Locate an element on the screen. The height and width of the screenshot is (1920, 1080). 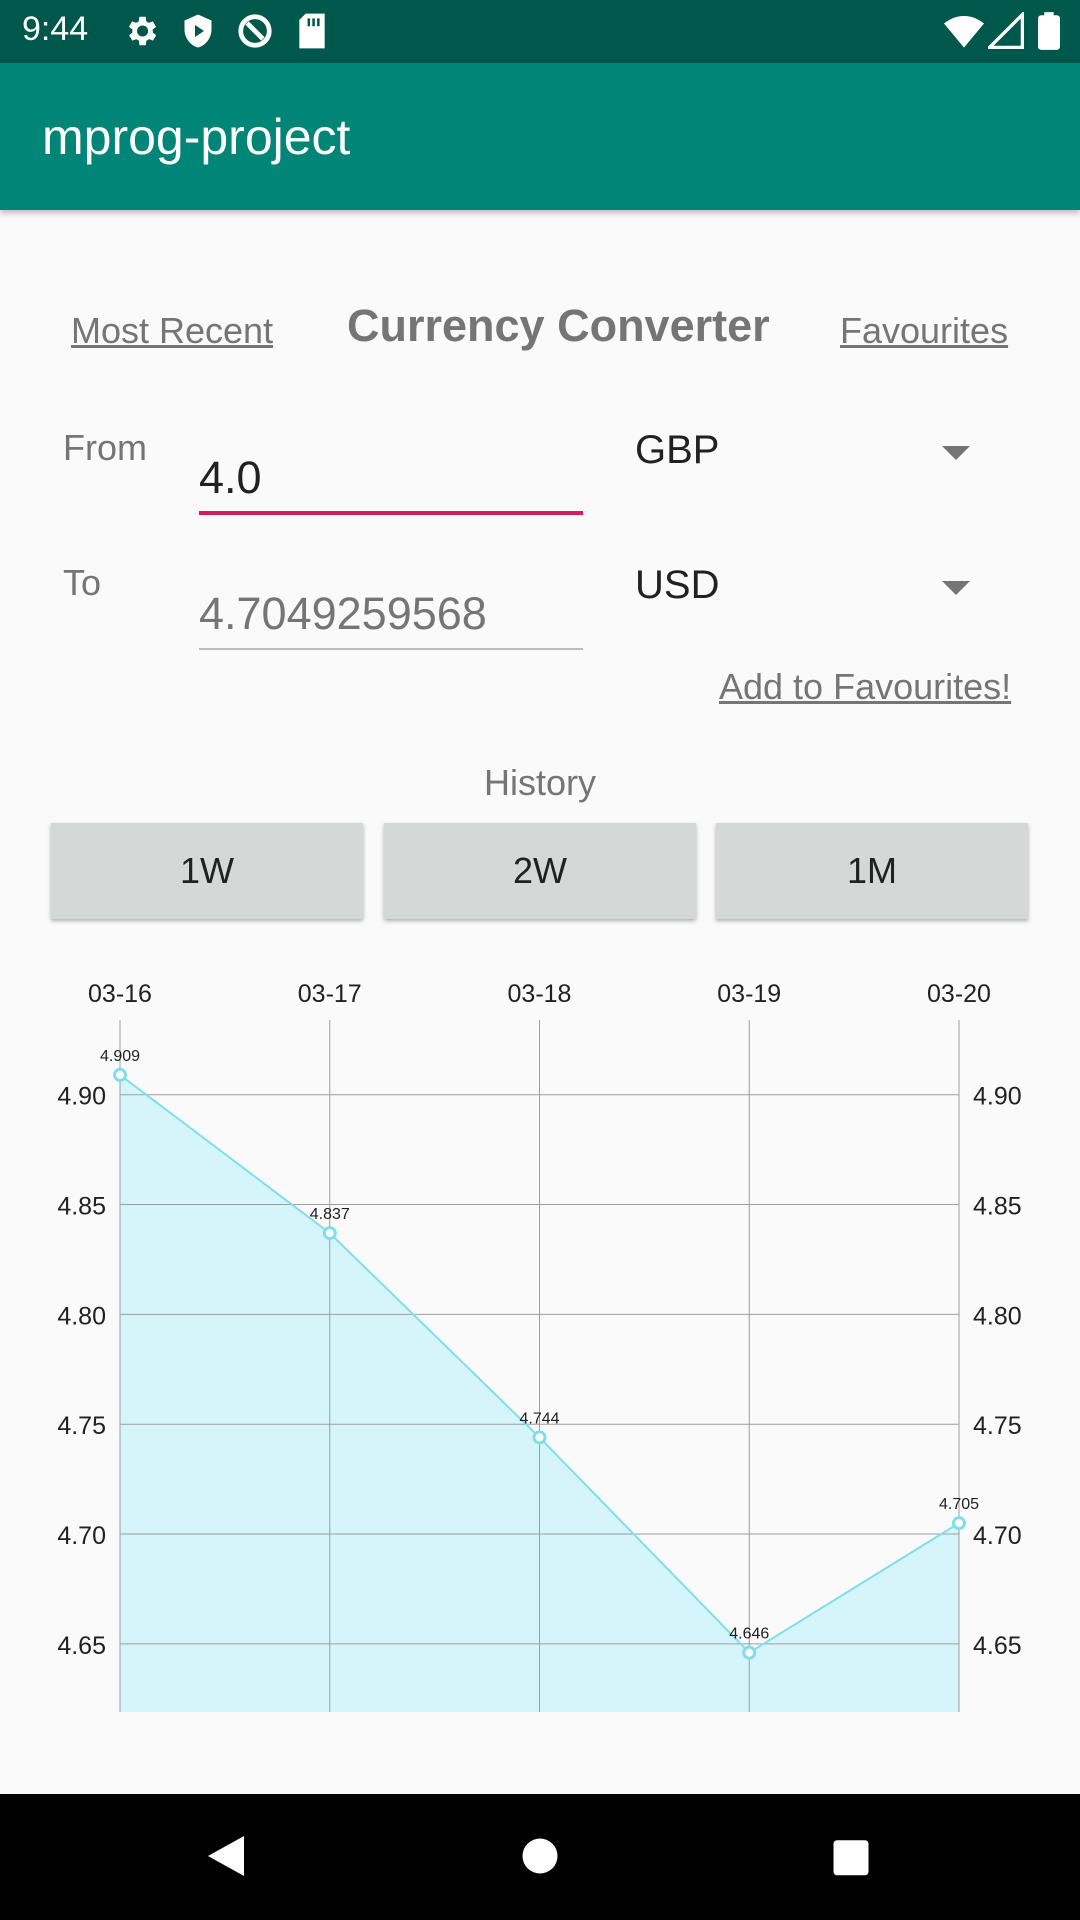
y-tick-label-left: 4.65 is located at coordinates (81, 1646).